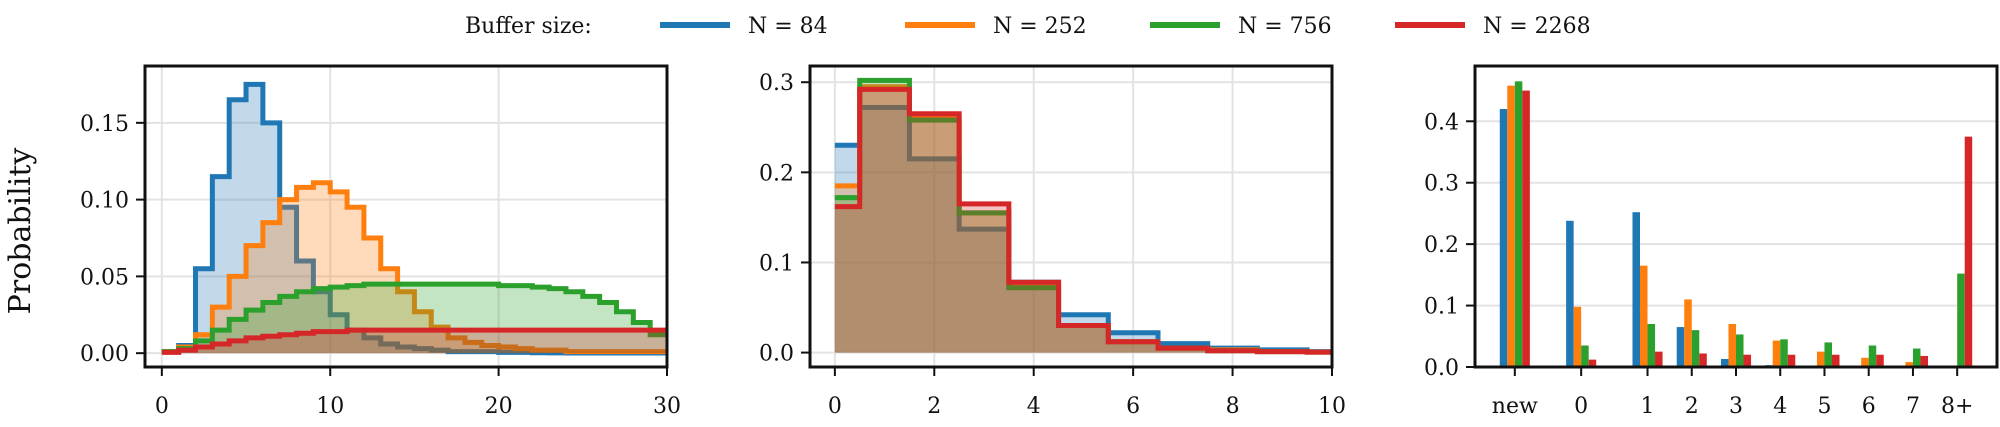 The height and width of the screenshot is (427, 2000). Describe the element at coordinates (788, 26) in the screenshot. I see `legend-label: N = 84` at that location.